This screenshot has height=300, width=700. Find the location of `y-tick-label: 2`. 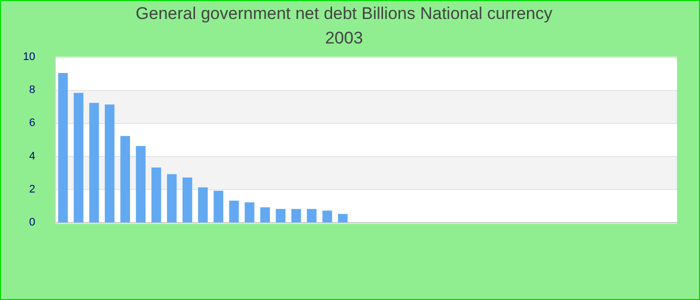

y-tick-label: 2 is located at coordinates (32, 189).